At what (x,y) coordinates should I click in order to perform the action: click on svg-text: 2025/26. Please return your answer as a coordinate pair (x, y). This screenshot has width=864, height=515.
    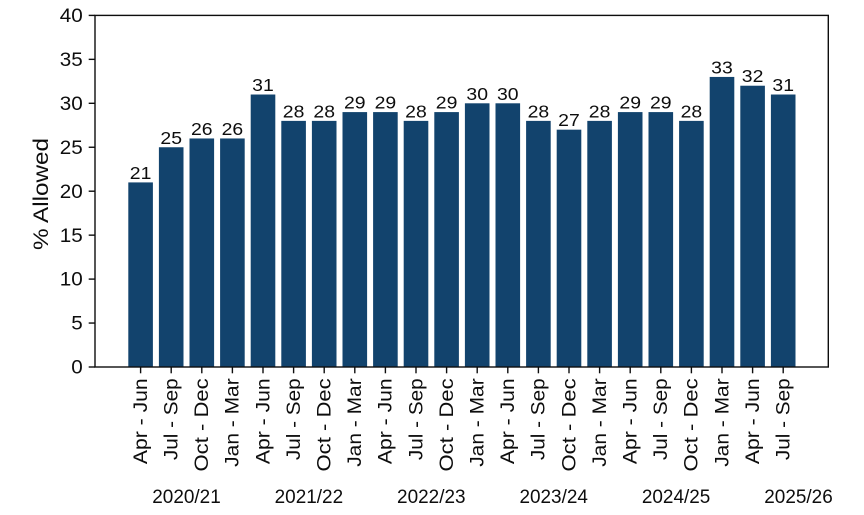
    Looking at the image, I should click on (798, 497).